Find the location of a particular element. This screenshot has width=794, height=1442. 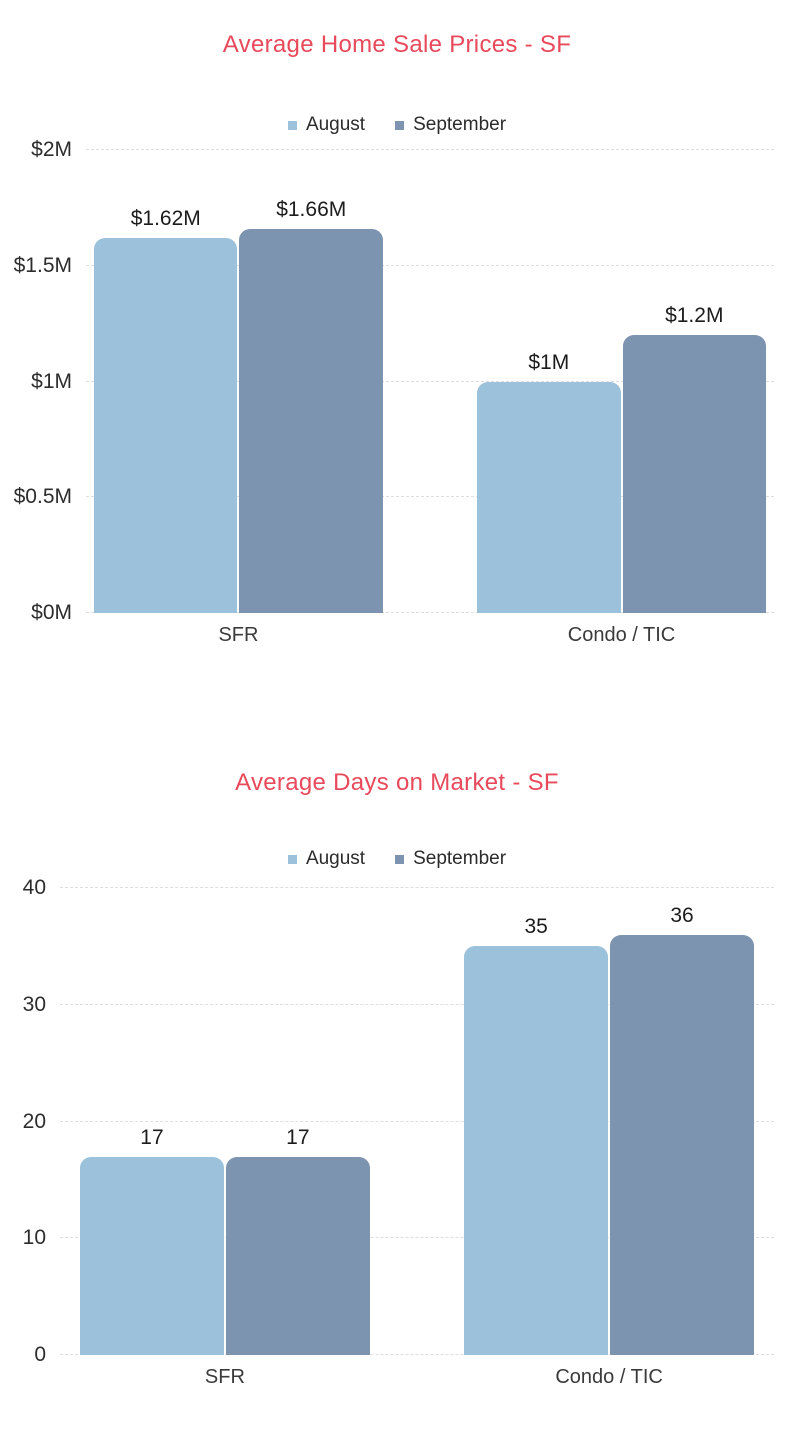

bar-group-condo-tic: 35 36 is located at coordinates (609, 1121).